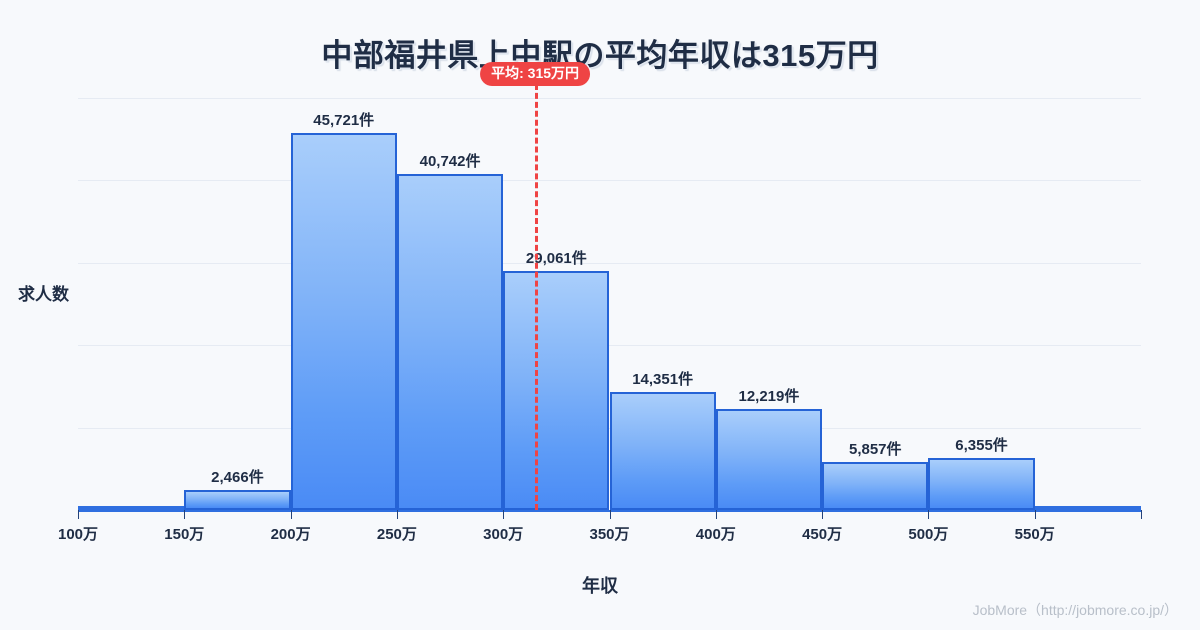 Image resolution: width=1200 pixels, height=630 pixels. I want to click on bar-400万, so click(769, 459).